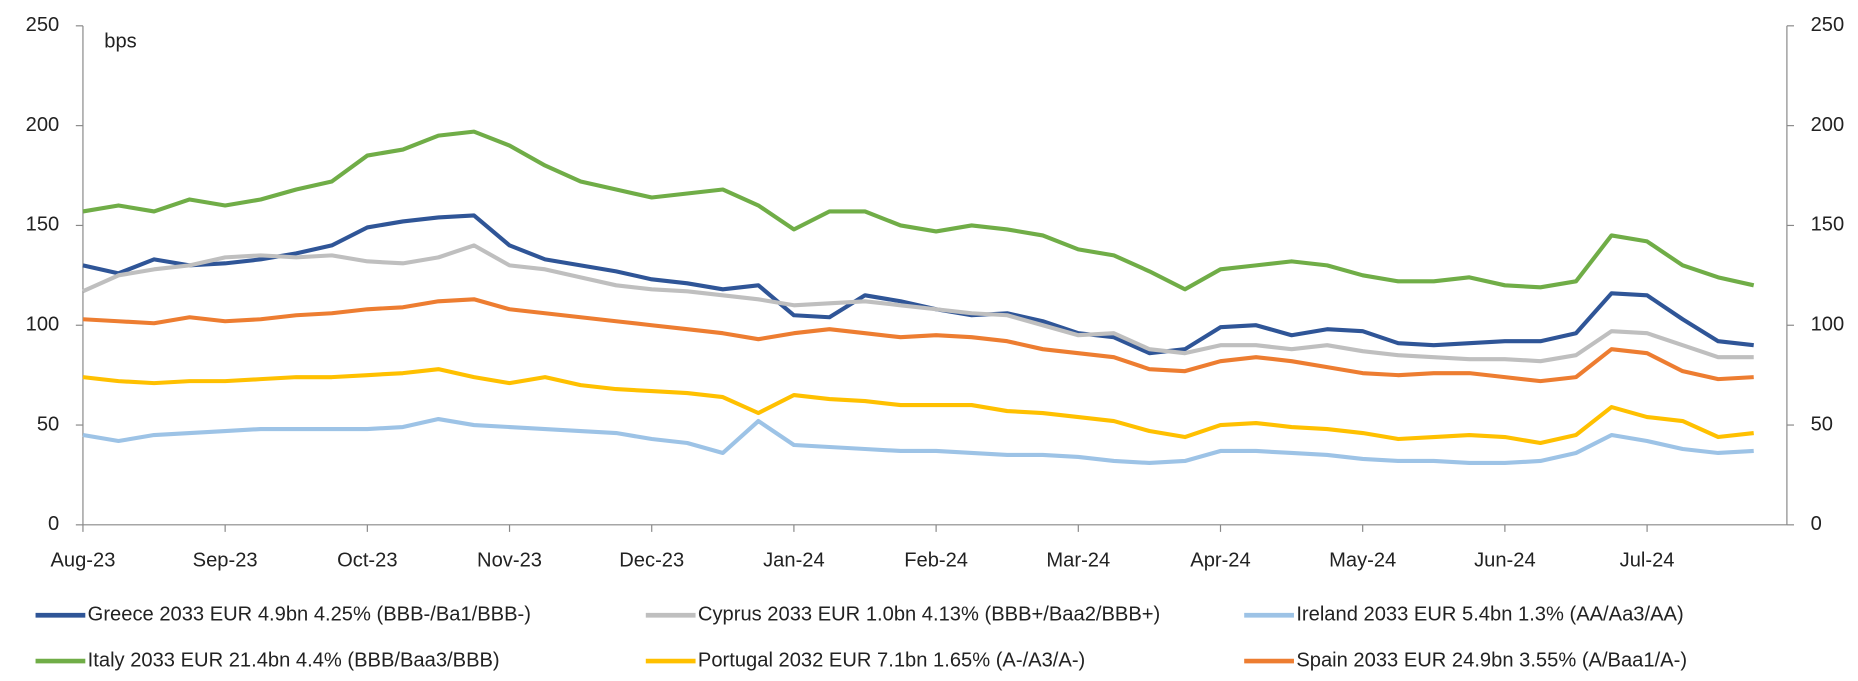 Image resolution: width=1858 pixels, height=681 pixels. What do you see at coordinates (1828, 325) in the screenshot?
I see `y2-tick-label: 100` at bounding box center [1828, 325].